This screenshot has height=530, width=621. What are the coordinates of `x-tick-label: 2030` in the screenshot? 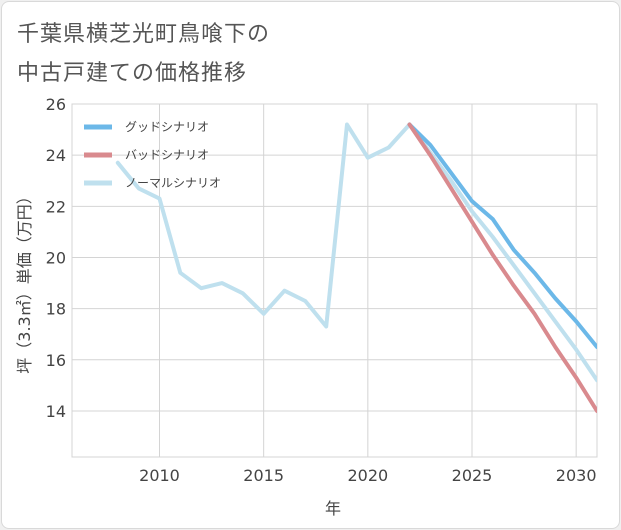 It's located at (576, 475).